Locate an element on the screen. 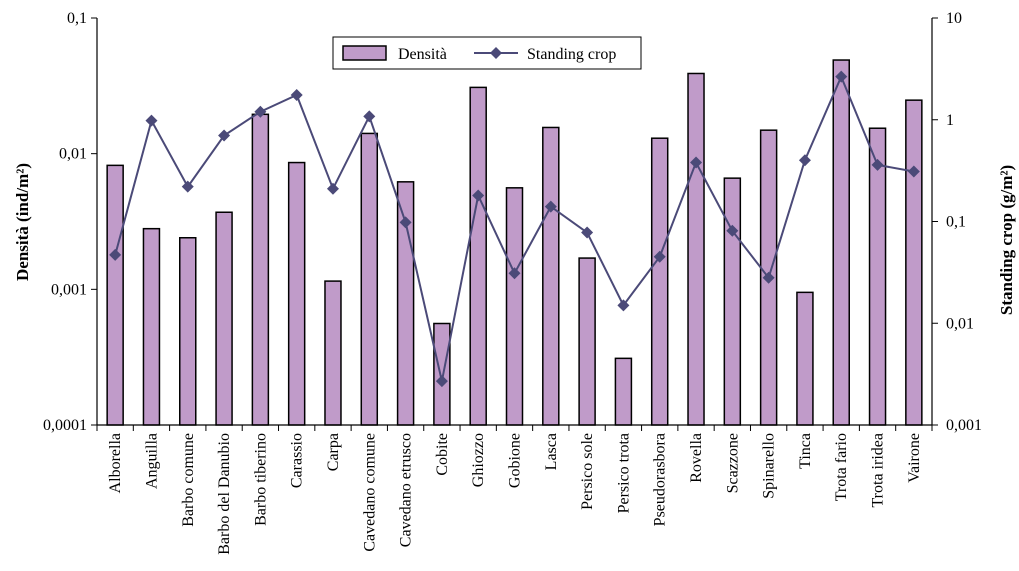 The height and width of the screenshot is (571, 1019). y-right-tick-label: 1 is located at coordinates (950, 120).